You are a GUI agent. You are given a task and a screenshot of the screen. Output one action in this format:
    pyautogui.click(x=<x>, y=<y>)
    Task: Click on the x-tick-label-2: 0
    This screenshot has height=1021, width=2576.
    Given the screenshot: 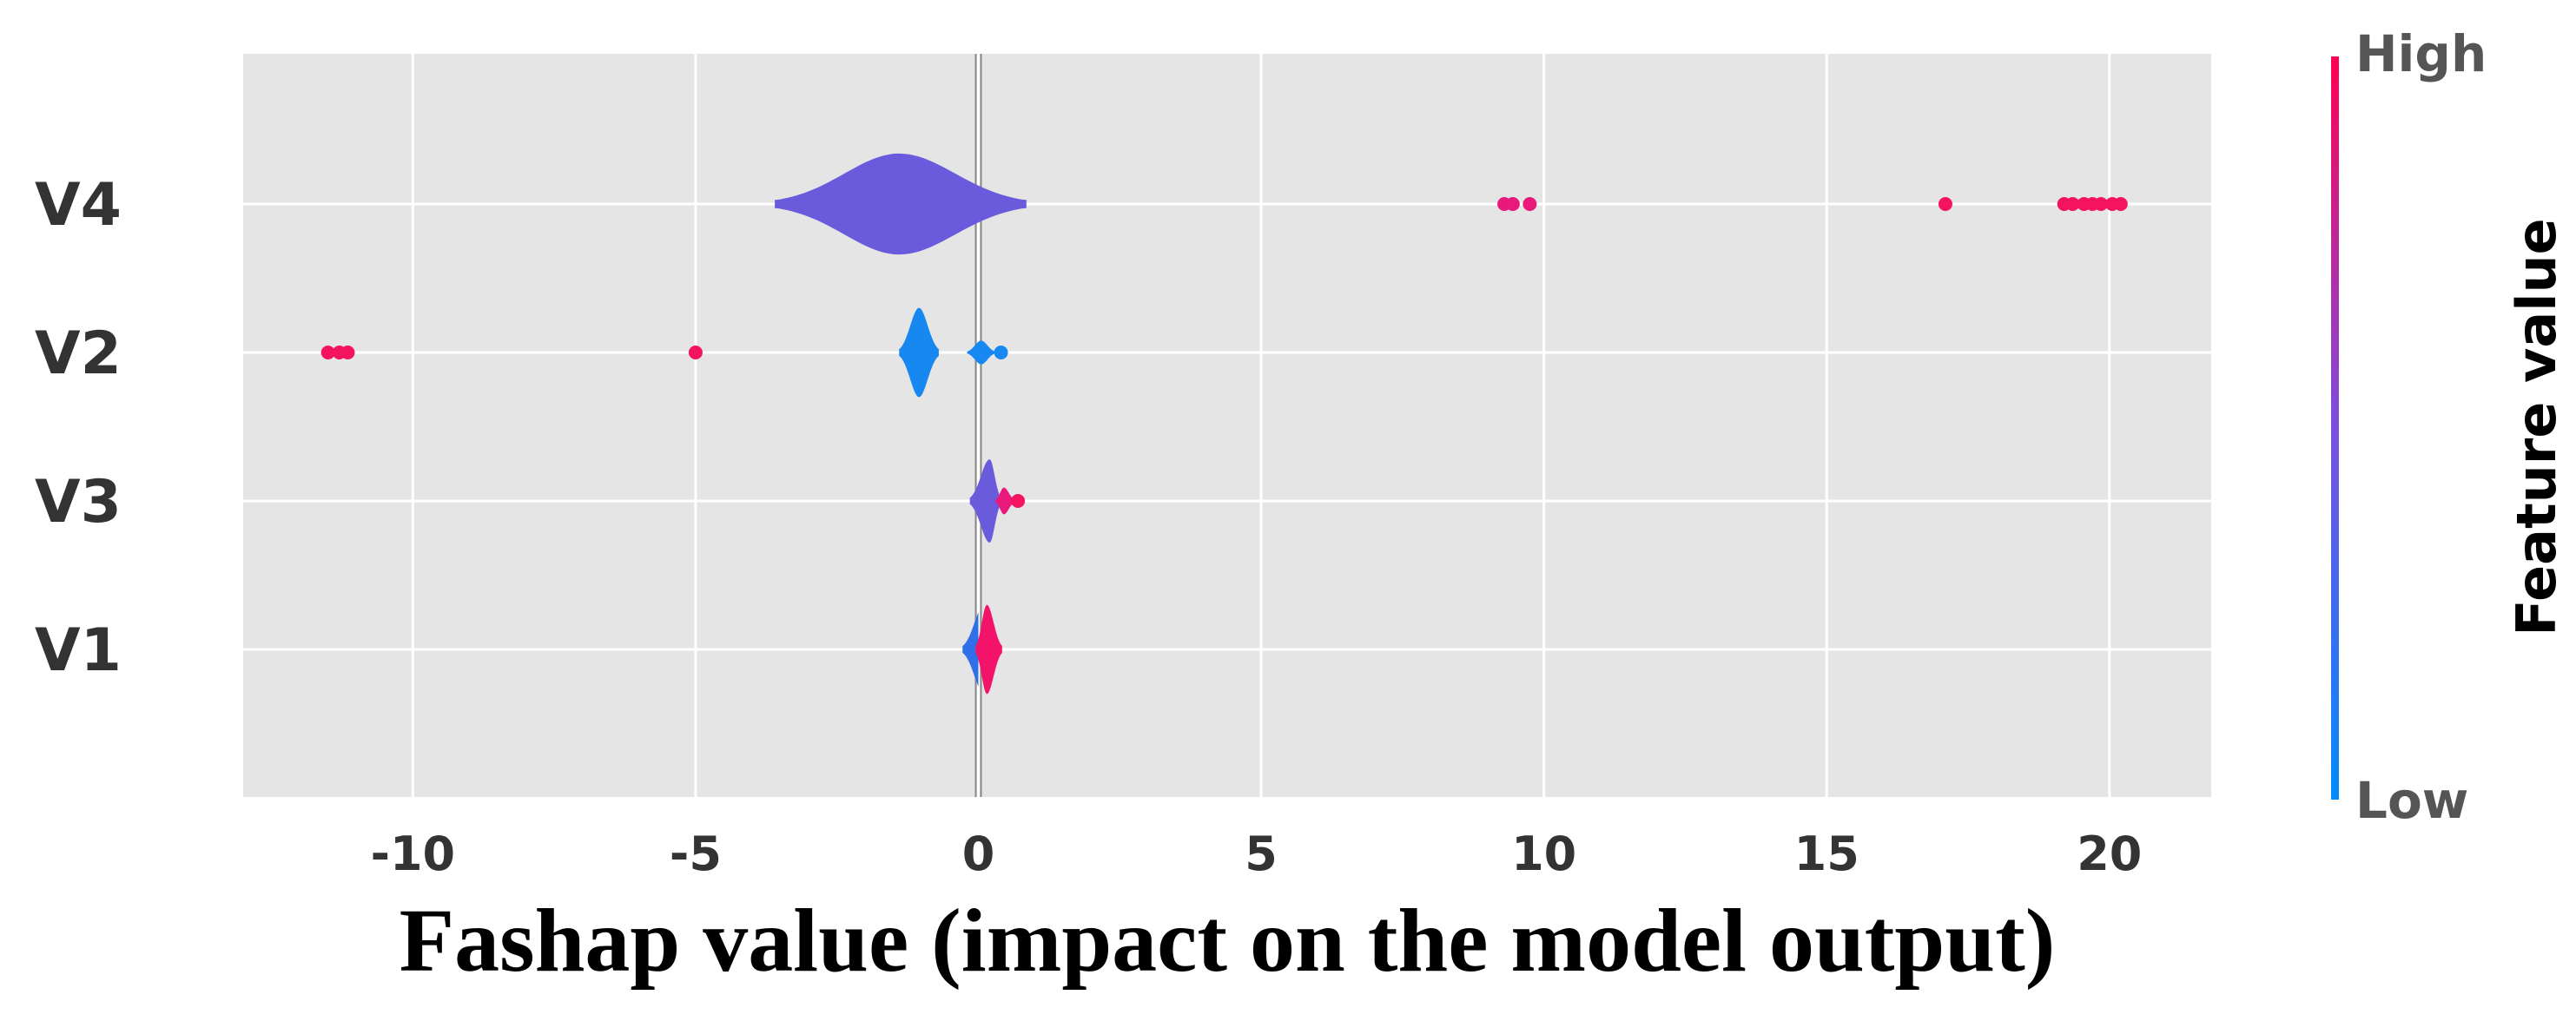 What is the action you would take?
    pyautogui.click(x=978, y=854)
    